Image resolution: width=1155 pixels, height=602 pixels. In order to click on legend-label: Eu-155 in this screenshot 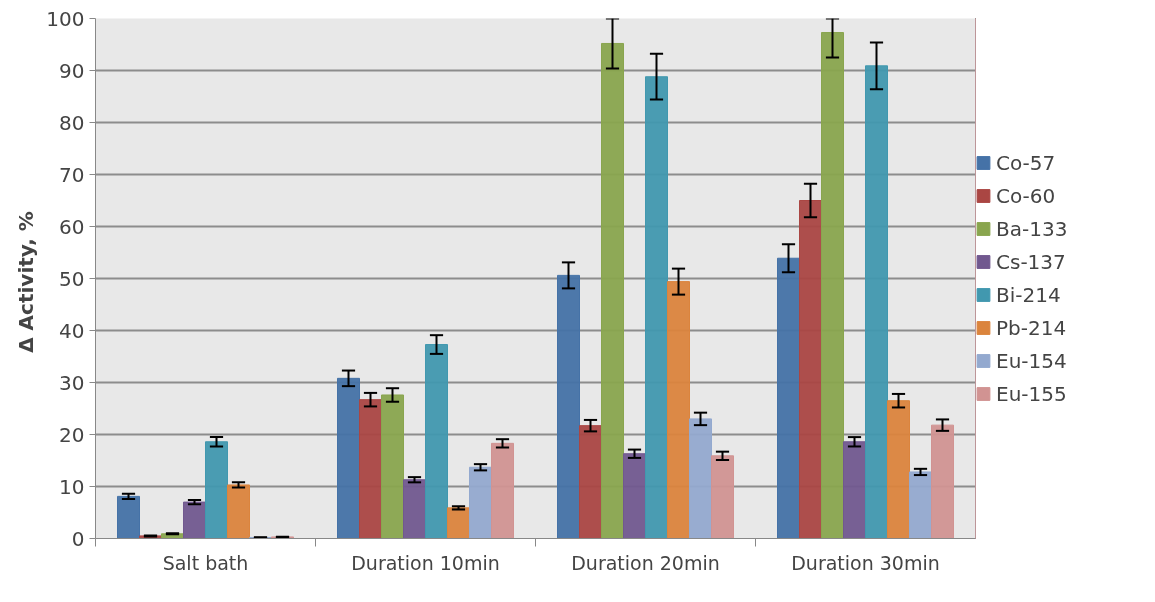, I will do `click(1031, 393)`.